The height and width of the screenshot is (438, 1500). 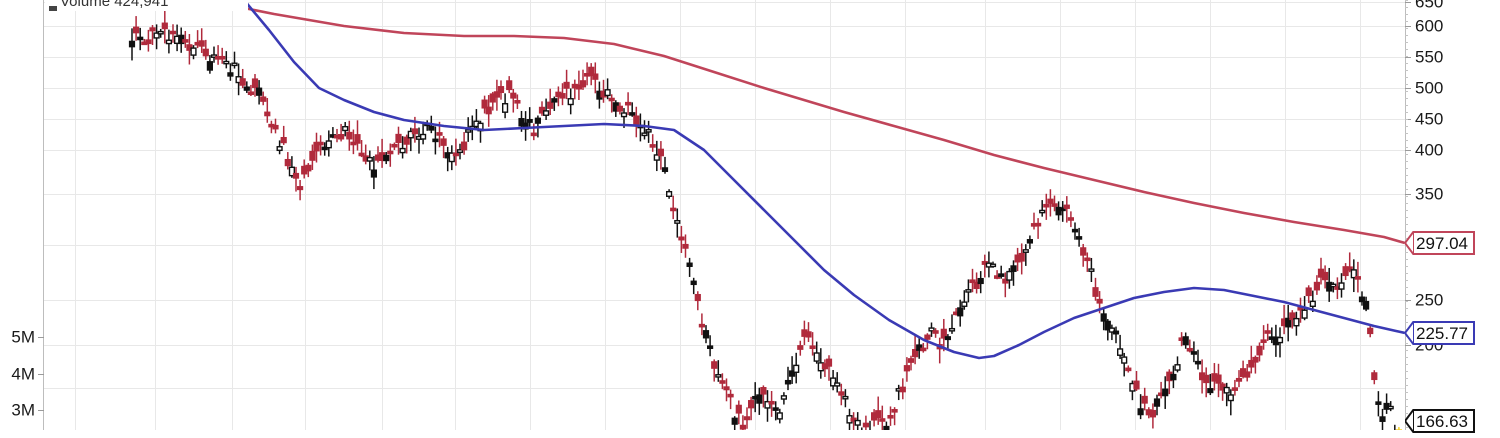 What do you see at coordinates (1444, 333) in the screenshot?
I see `flag-value: 225.77` at bounding box center [1444, 333].